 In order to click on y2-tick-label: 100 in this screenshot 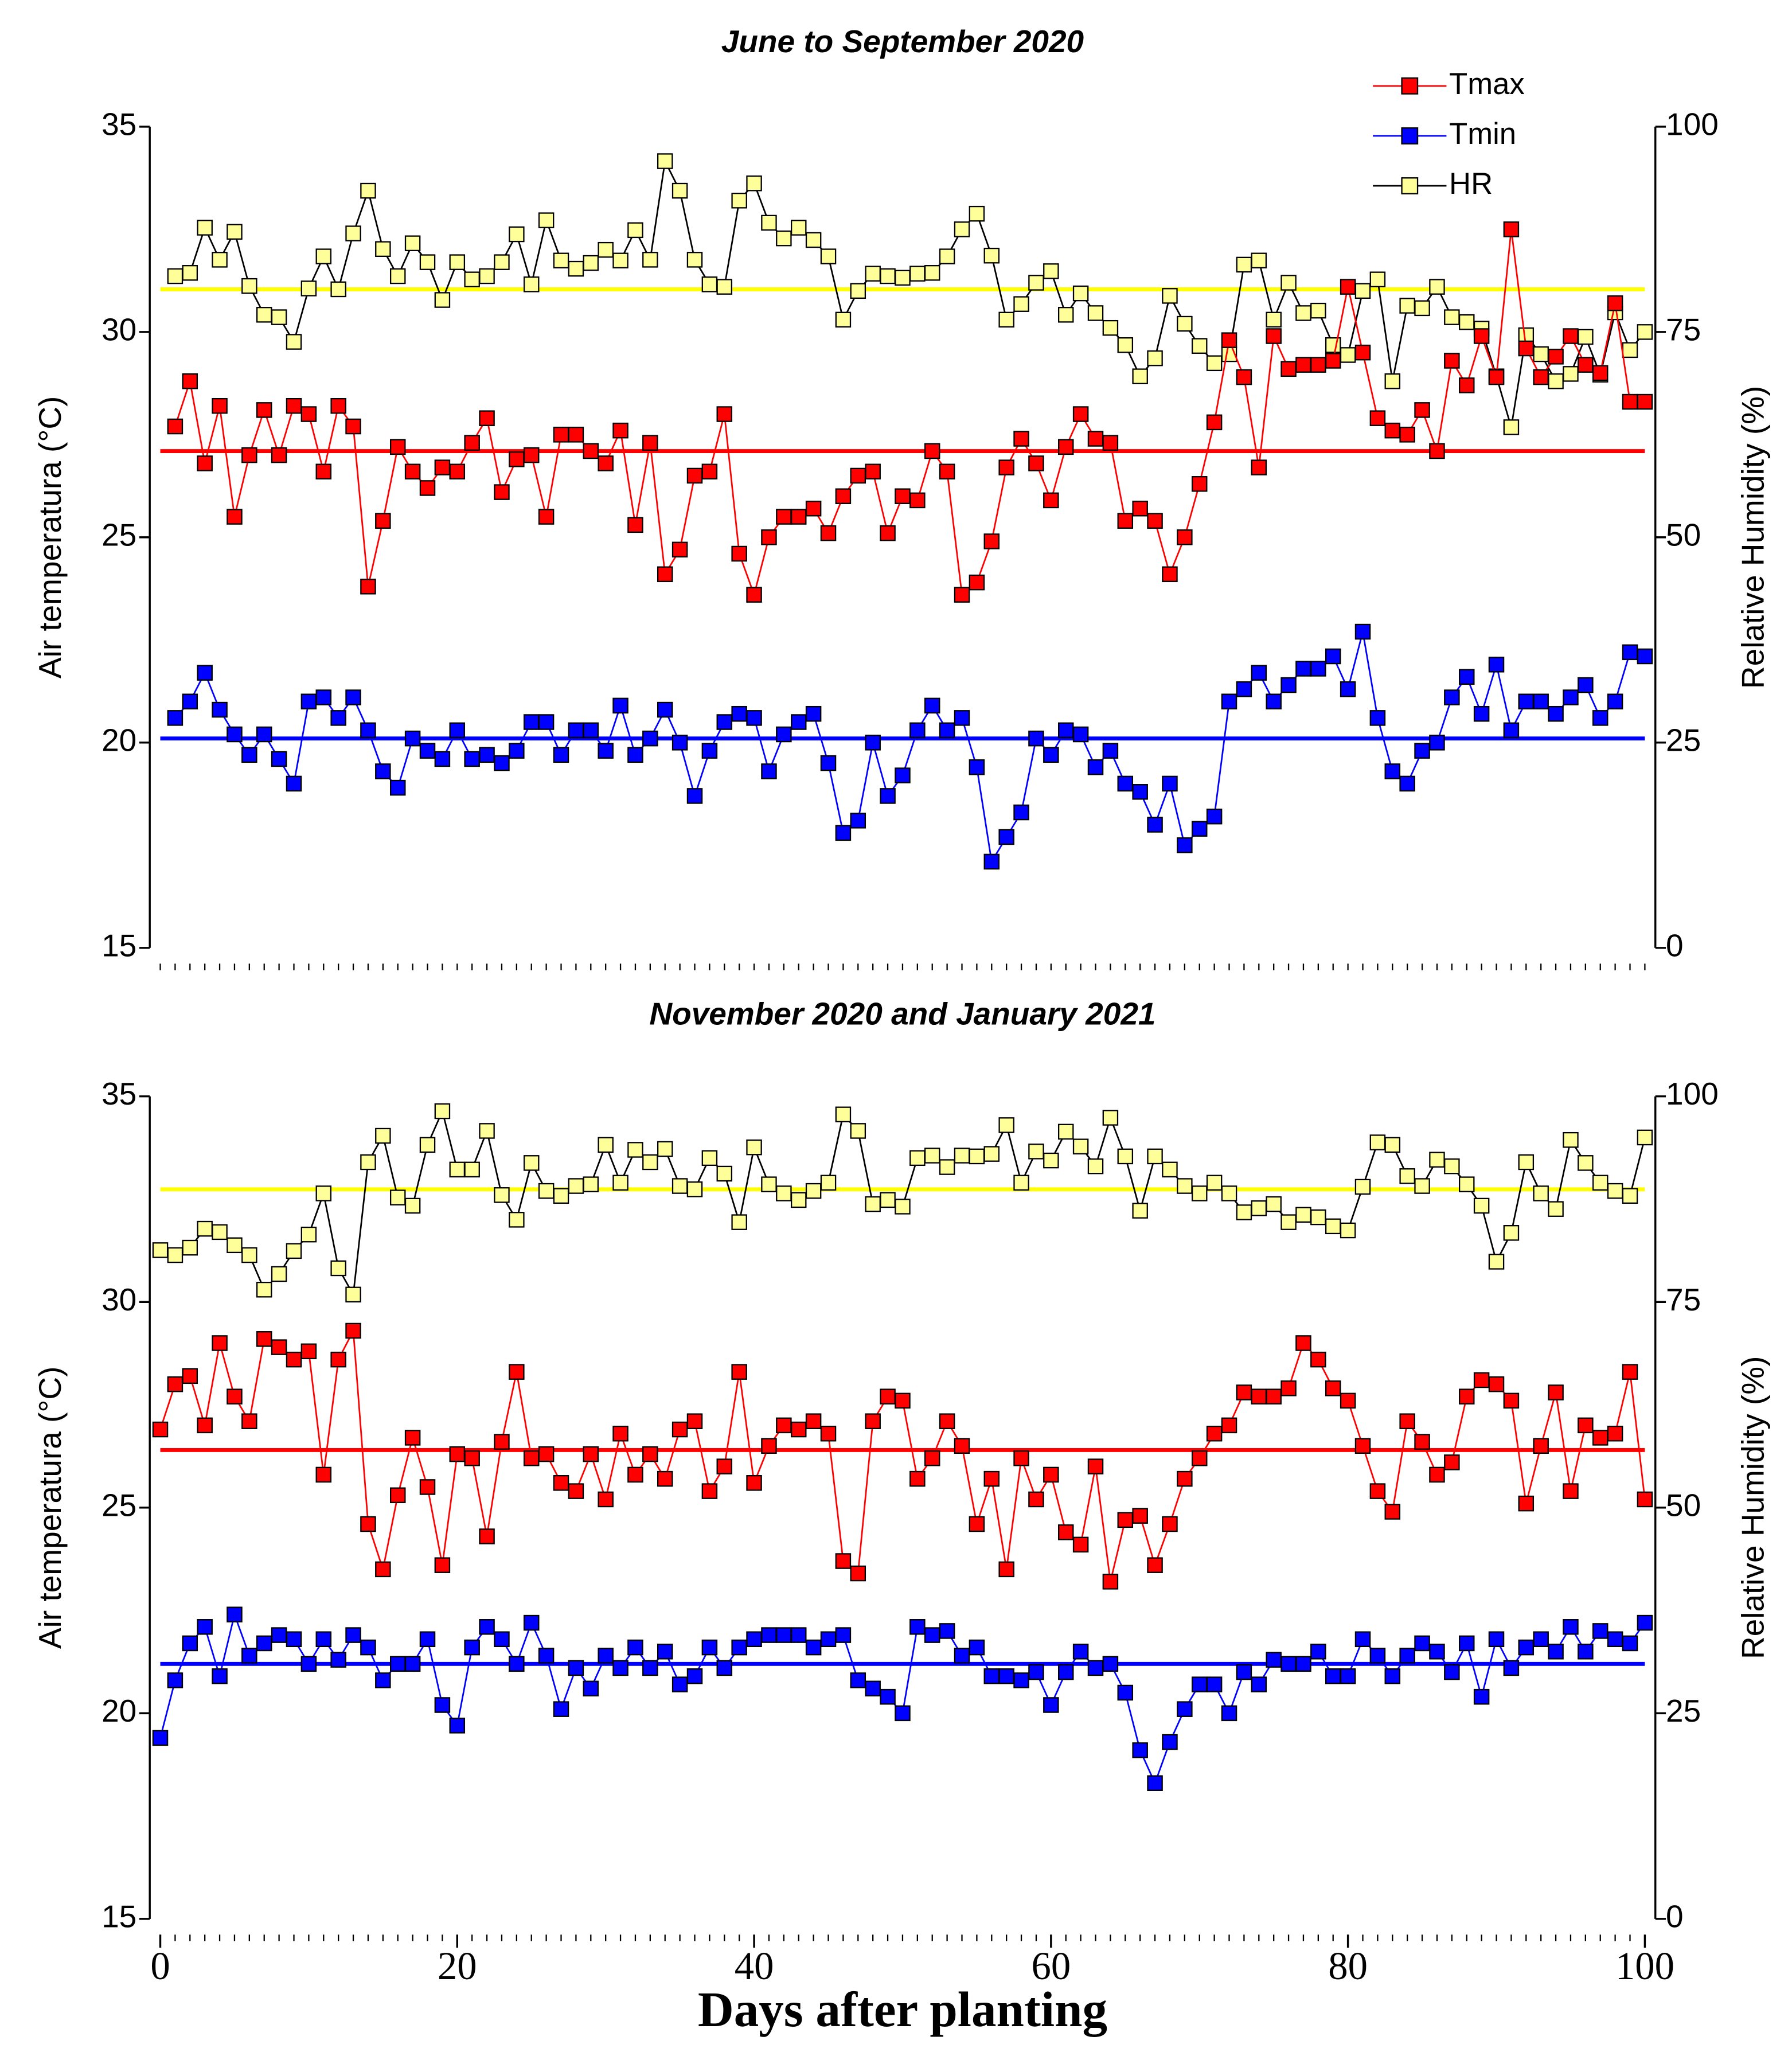, I will do `click(1692, 1093)`.